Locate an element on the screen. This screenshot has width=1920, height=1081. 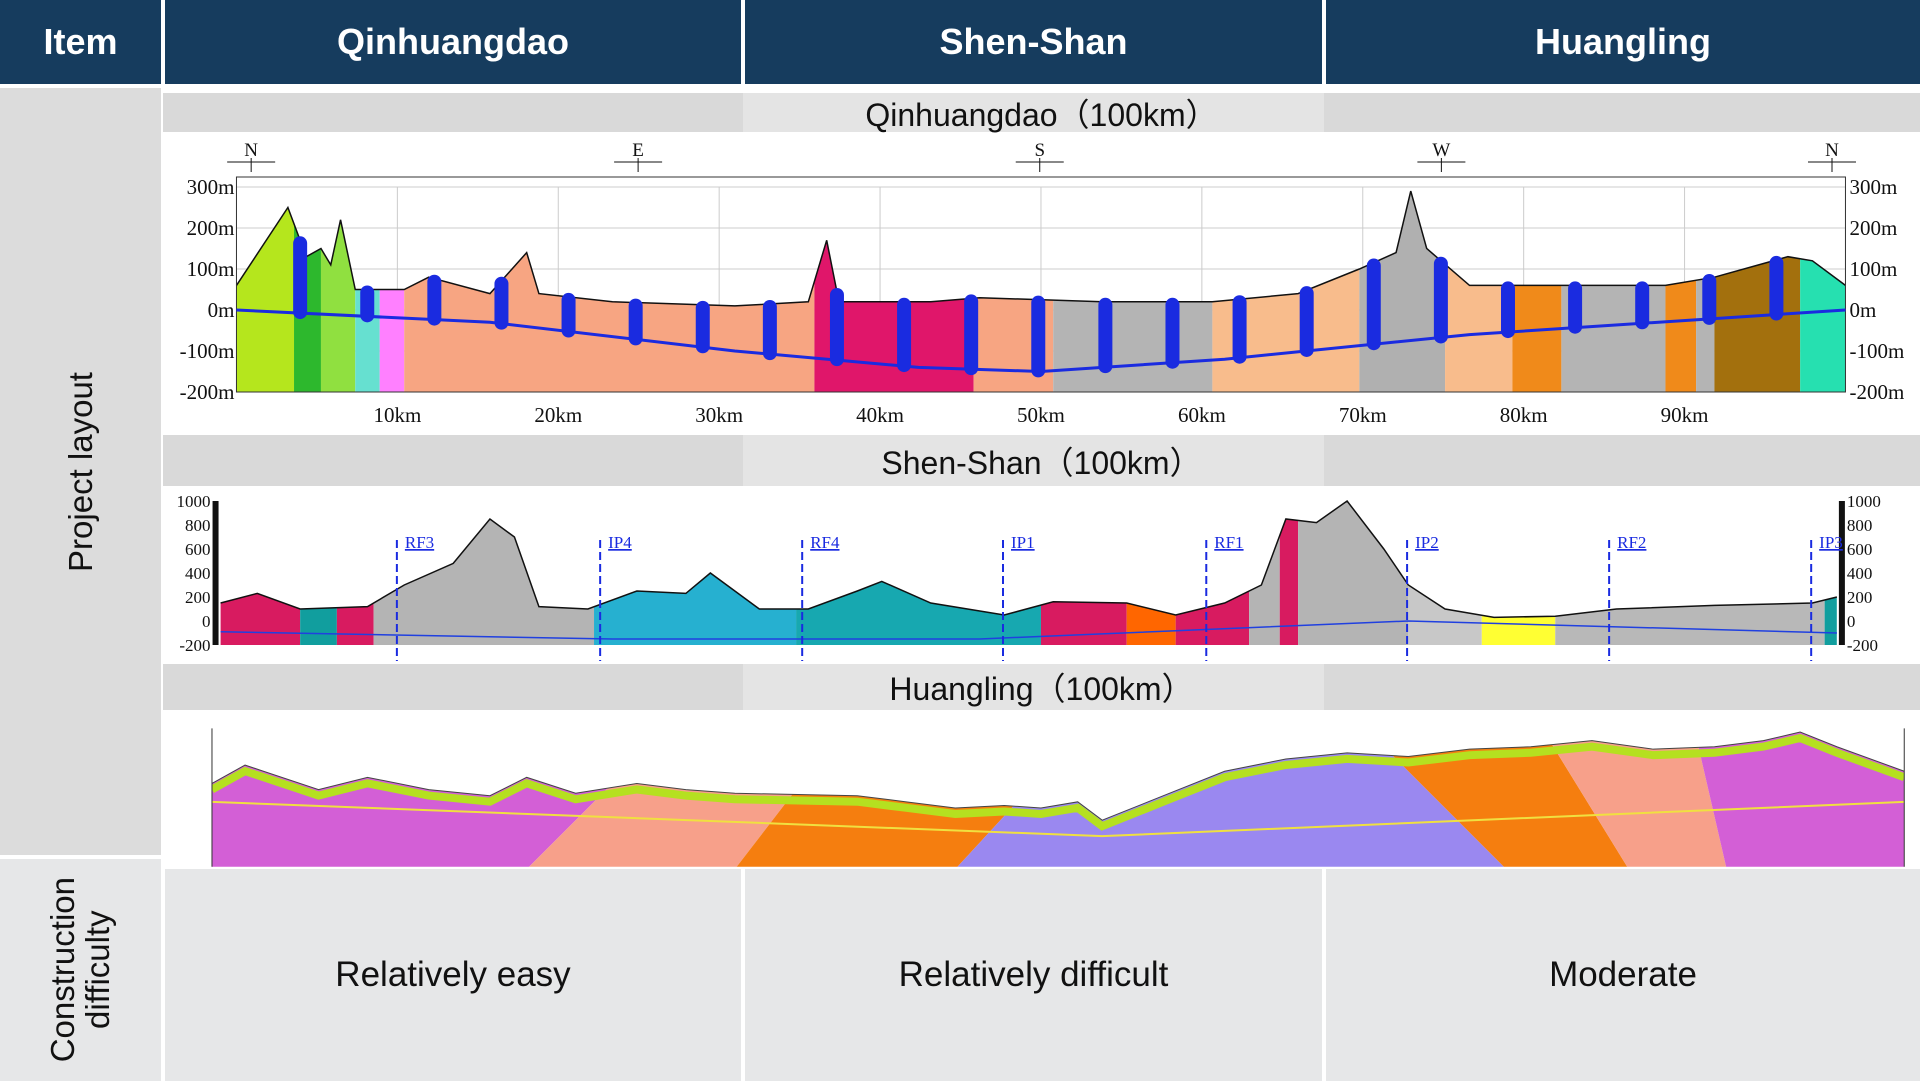
y-label: 800 is located at coordinates (1860, 525).